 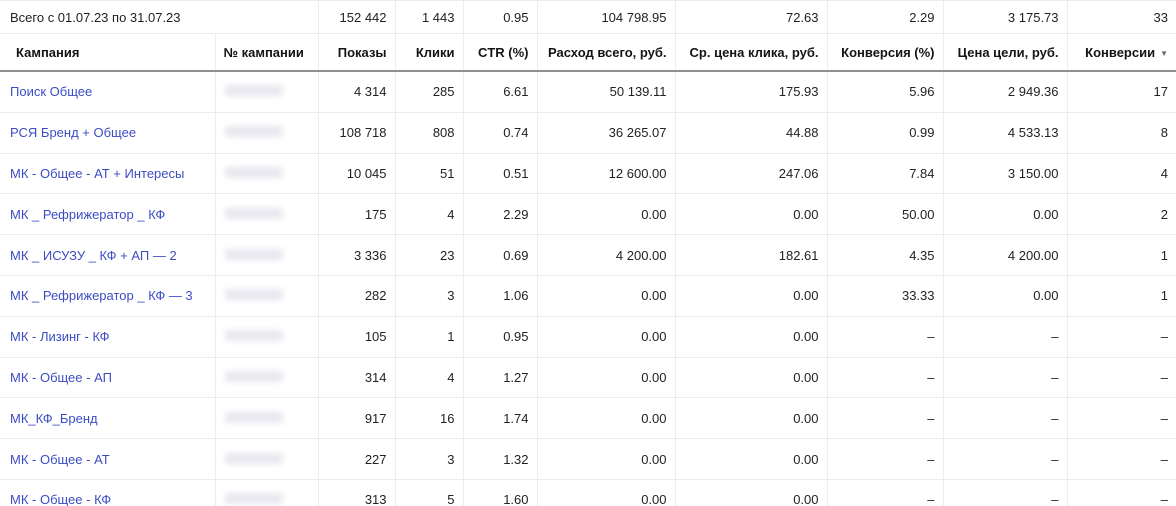 What do you see at coordinates (885, 214) in the screenshot?
I see `metric-cell: 50.00` at bounding box center [885, 214].